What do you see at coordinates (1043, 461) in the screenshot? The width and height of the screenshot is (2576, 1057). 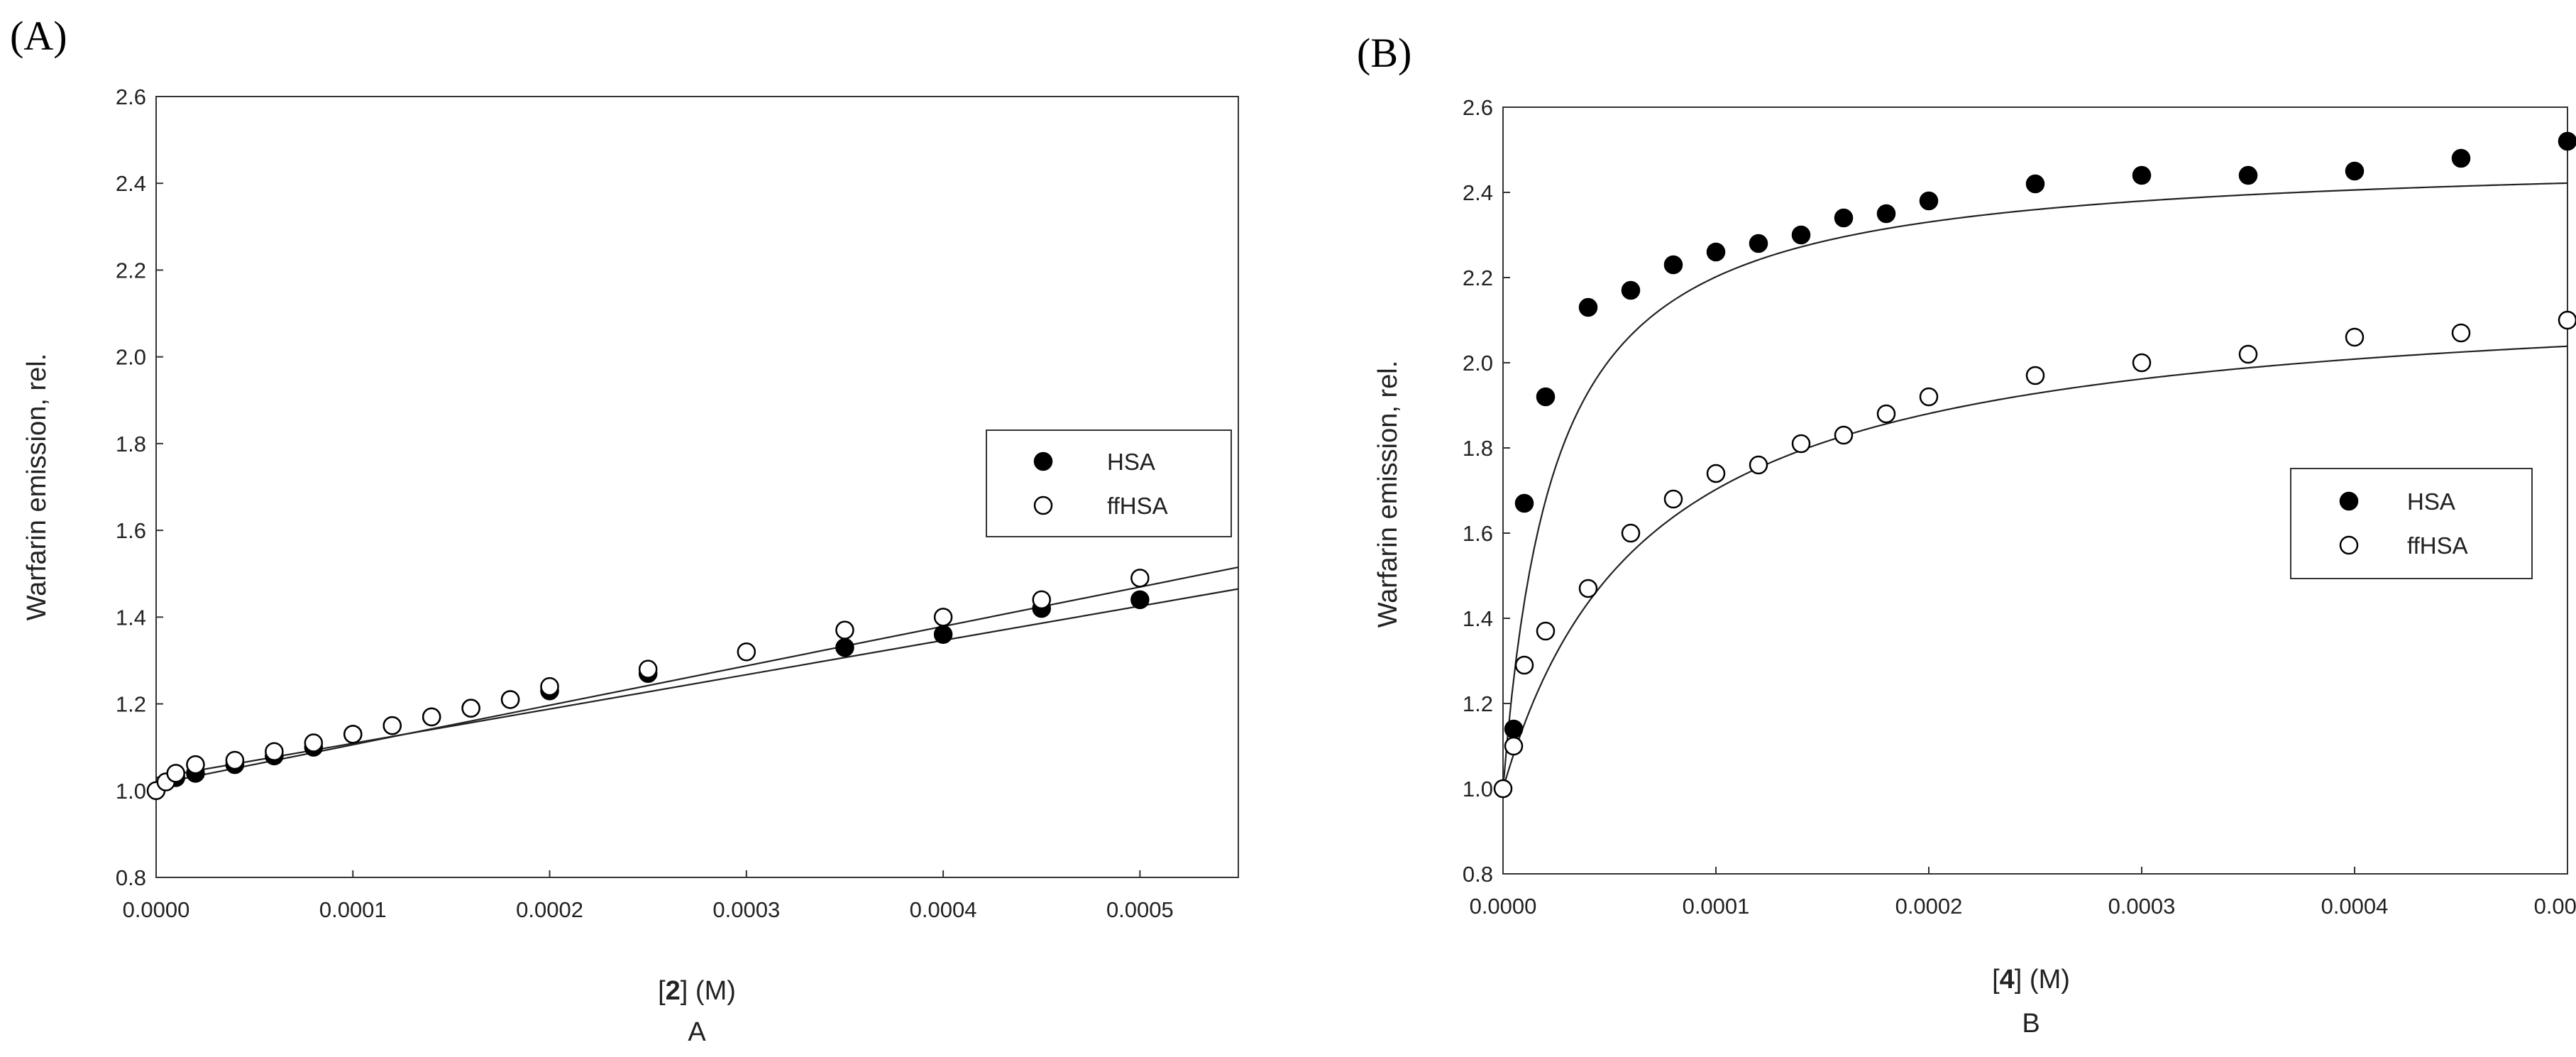 I see `panel-a-legend-hsa-marker` at bounding box center [1043, 461].